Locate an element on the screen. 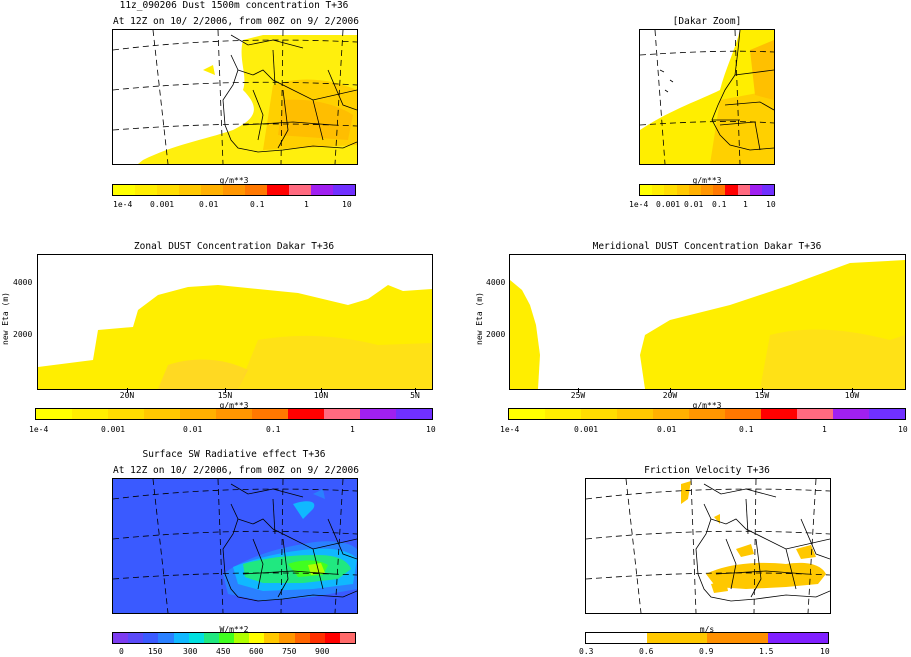  dust-tick-4: 1 is located at coordinates (306, 204).